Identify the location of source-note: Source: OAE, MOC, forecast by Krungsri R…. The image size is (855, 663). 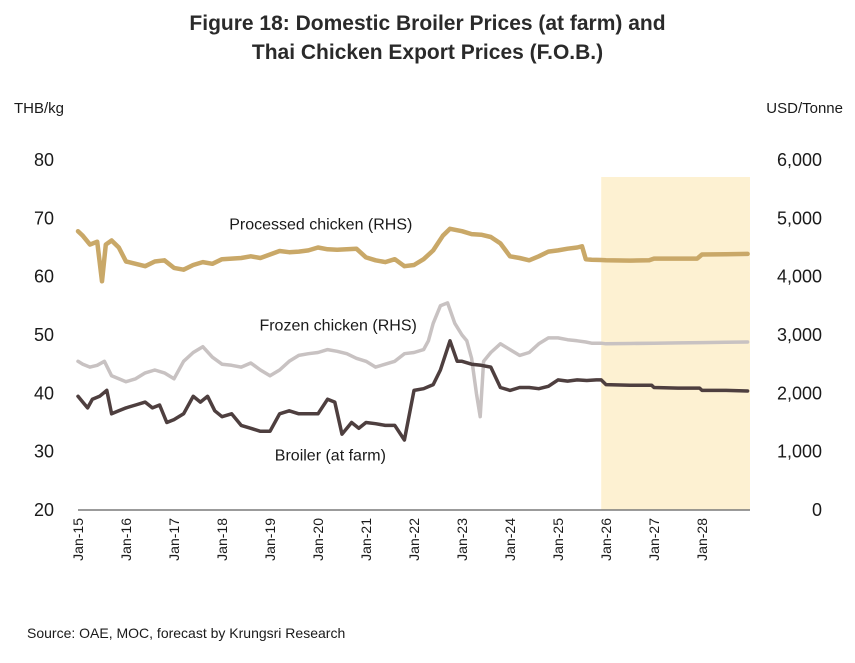
(186, 633).